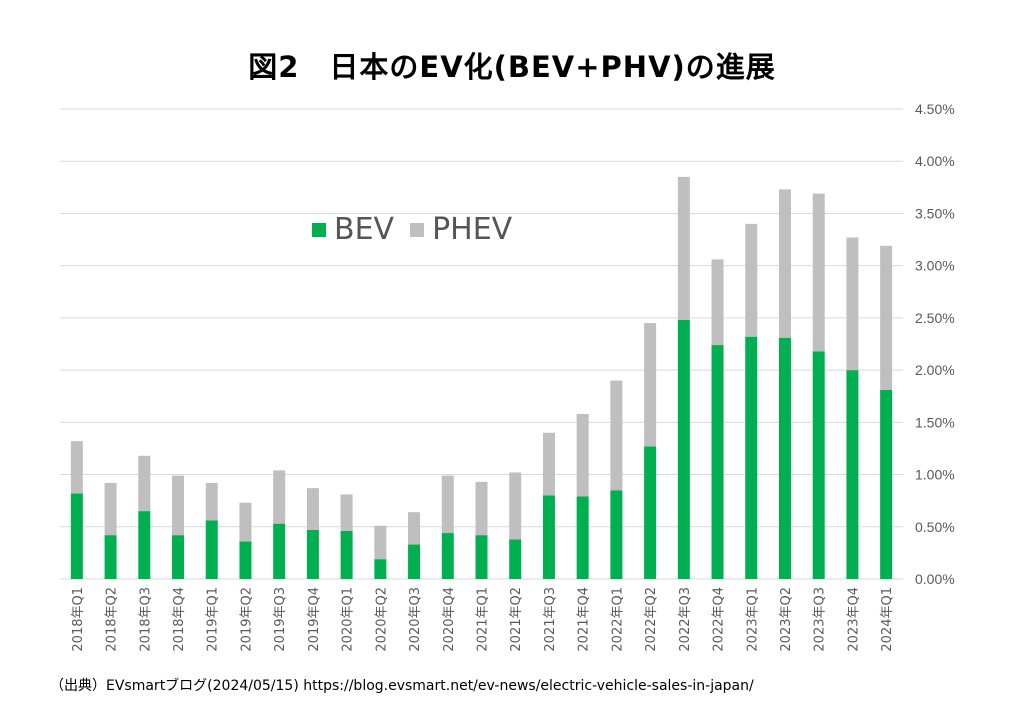 The image size is (1024, 724). Describe the element at coordinates (935, 475) in the screenshot. I see `y-tick-label: 1.00%` at that location.